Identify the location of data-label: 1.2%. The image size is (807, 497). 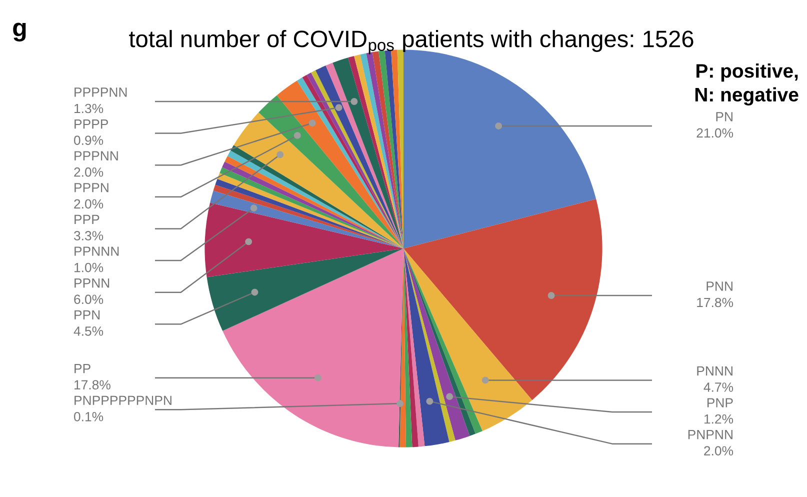
(719, 419).